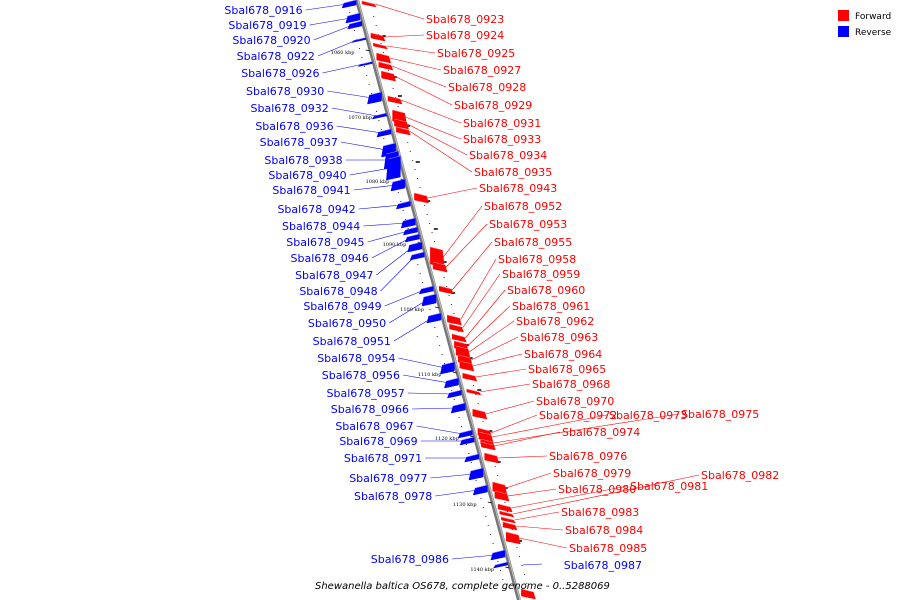 The height and width of the screenshot is (600, 900). I want to click on reverse-gene-label: Sbal678_0986, so click(410, 559).